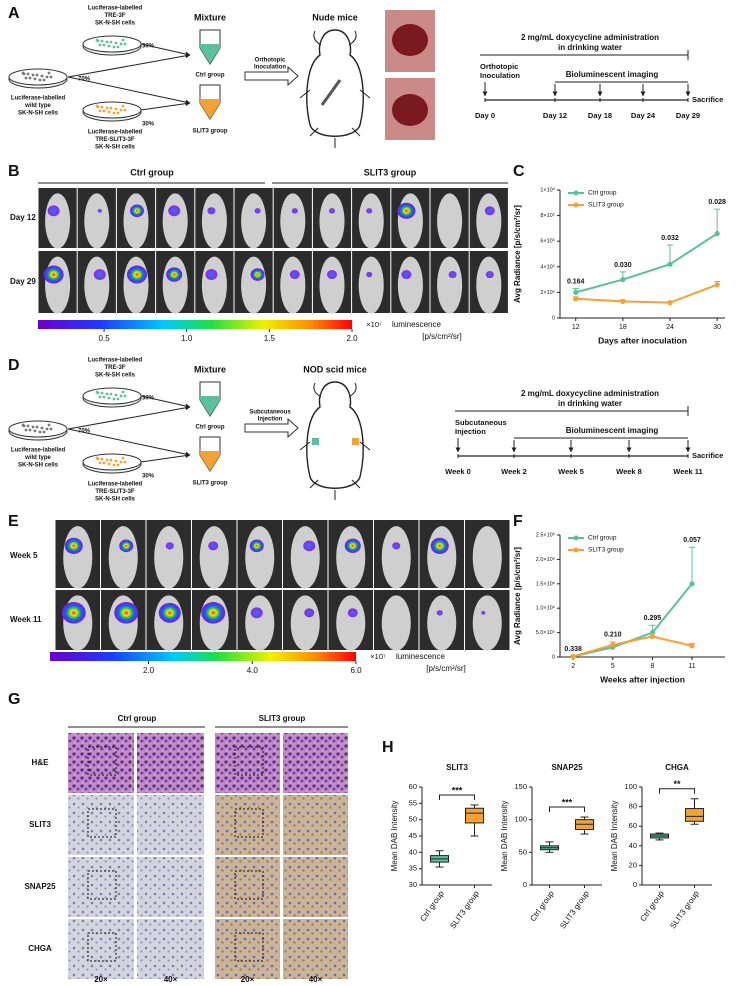 The height and width of the screenshot is (986, 743). What do you see at coordinates (210, 76) in the screenshot?
I see `tube-label: Ctrl group` at bounding box center [210, 76].